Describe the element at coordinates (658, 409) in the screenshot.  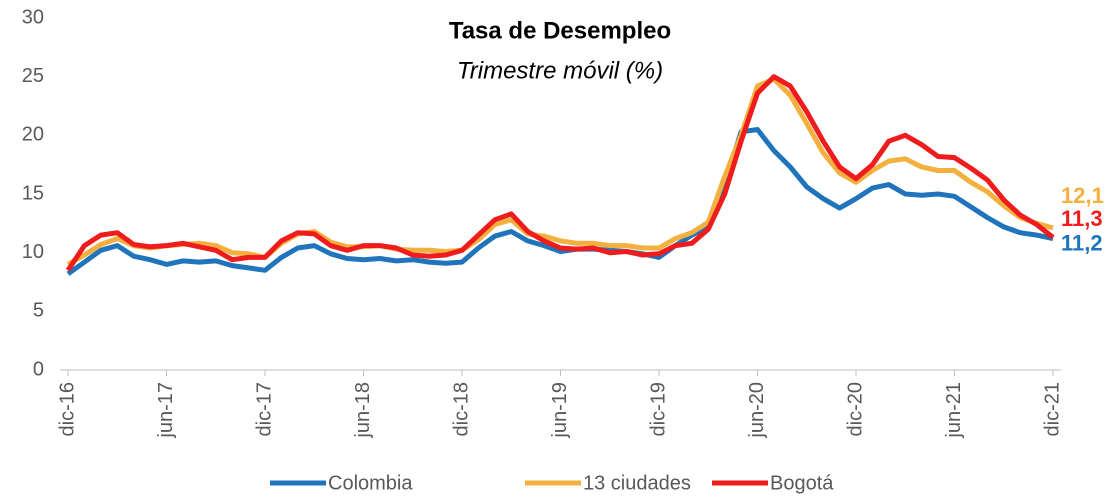
I see `x-tick-label: dic-19` at that location.